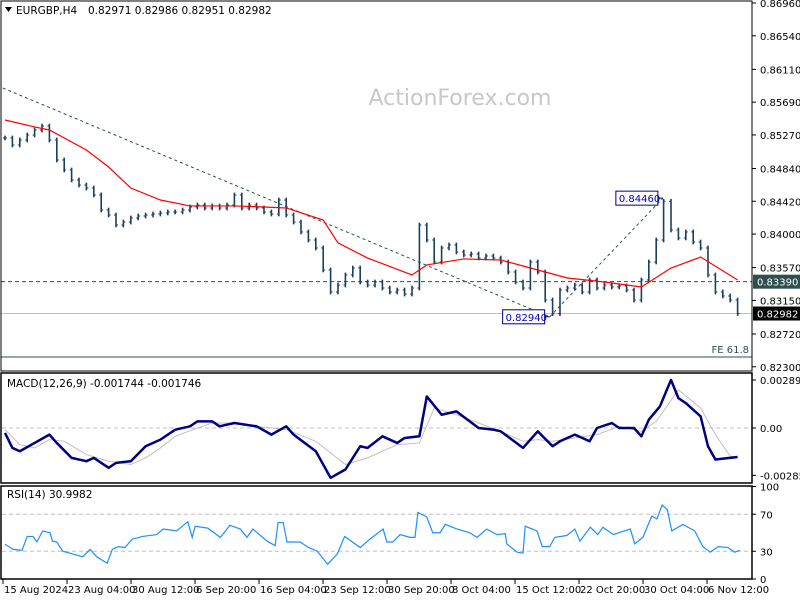 This screenshot has height=600, width=800. Describe the element at coordinates (8, 9) in the screenshot. I see `collapse-triangle-icon` at that location.